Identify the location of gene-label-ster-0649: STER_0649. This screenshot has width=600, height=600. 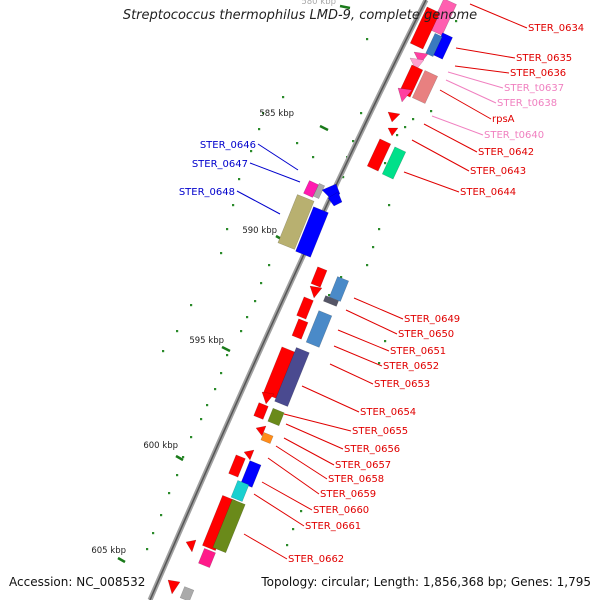
(432, 319).